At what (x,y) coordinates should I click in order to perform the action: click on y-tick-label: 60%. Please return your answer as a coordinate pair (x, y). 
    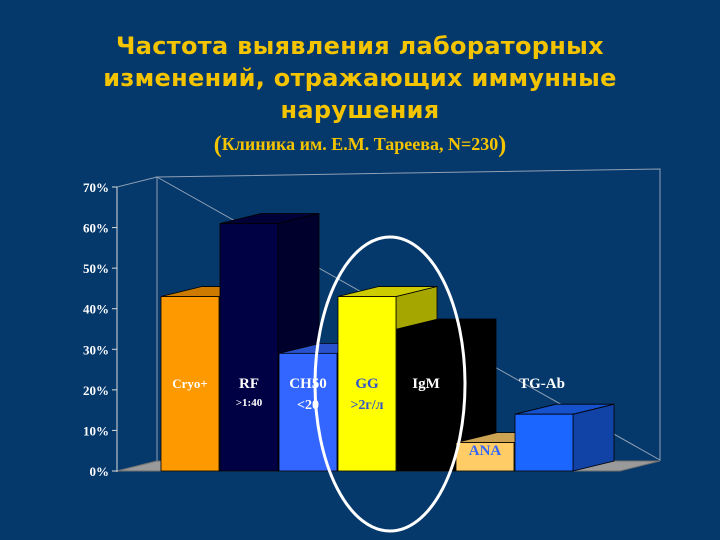
    Looking at the image, I should click on (96, 228).